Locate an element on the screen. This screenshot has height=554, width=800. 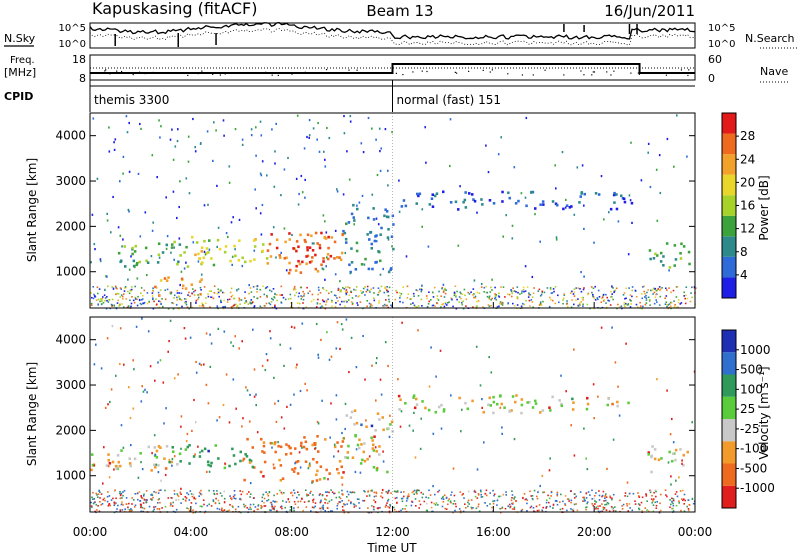
noise-axis-bottom-left: 10^0 is located at coordinates (72, 44).